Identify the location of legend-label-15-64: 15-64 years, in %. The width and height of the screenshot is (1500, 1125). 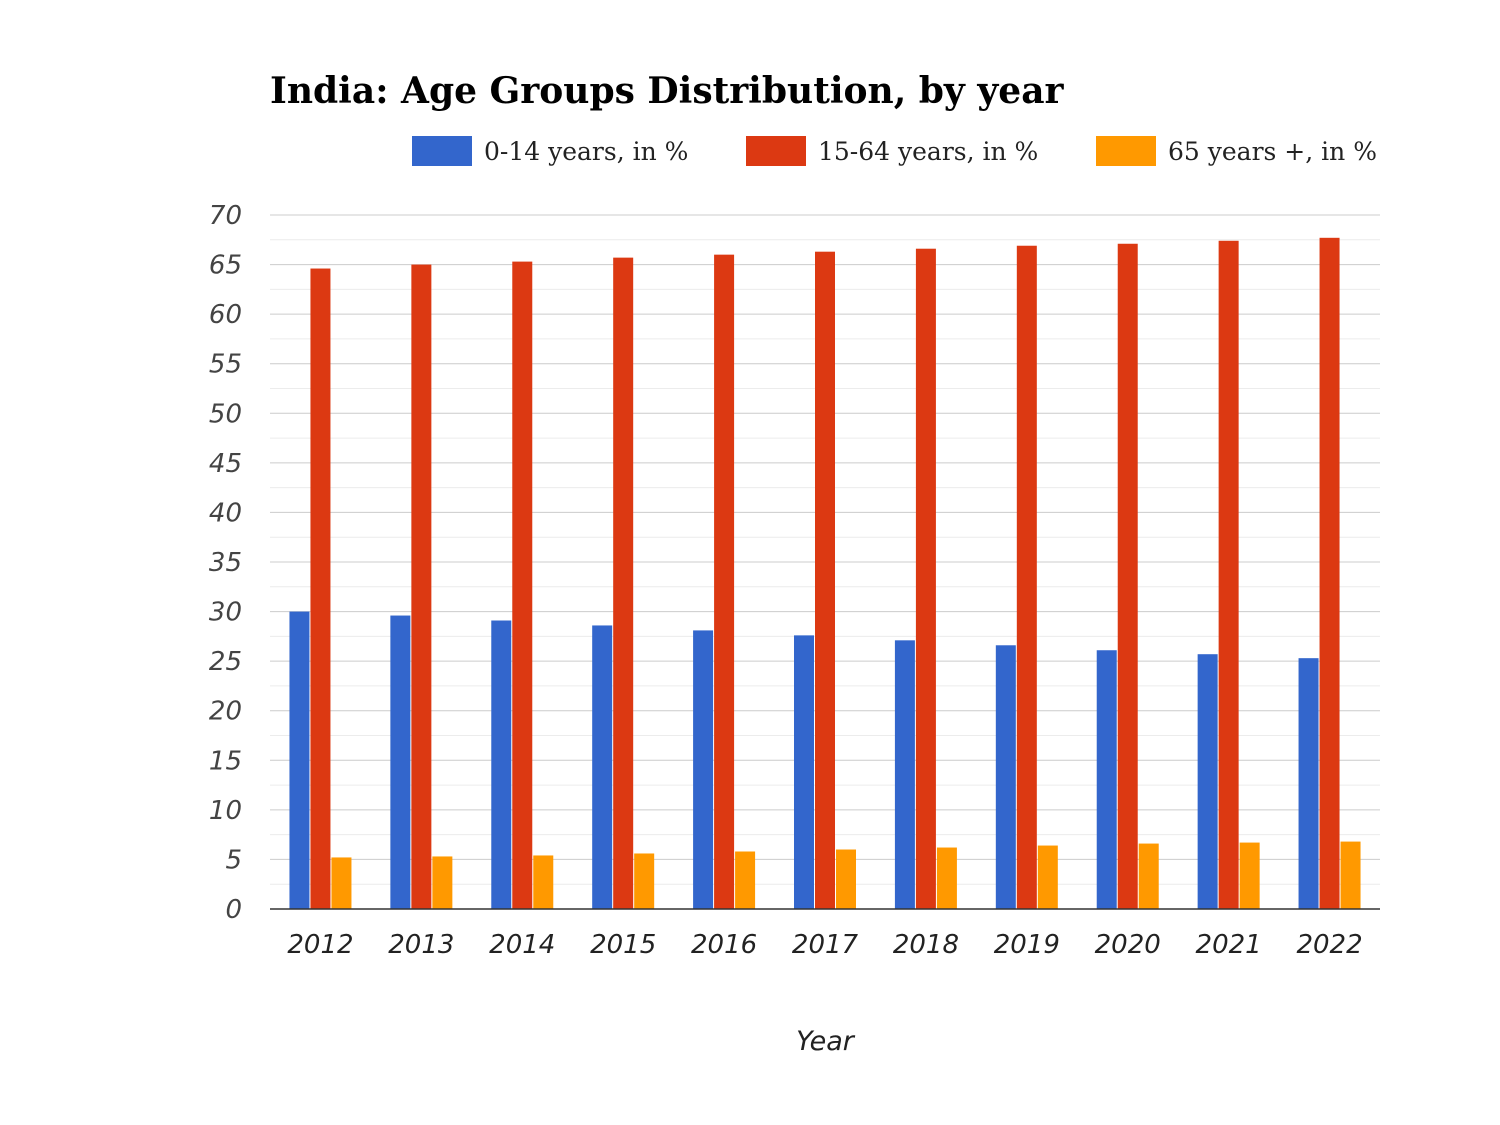
(928, 151).